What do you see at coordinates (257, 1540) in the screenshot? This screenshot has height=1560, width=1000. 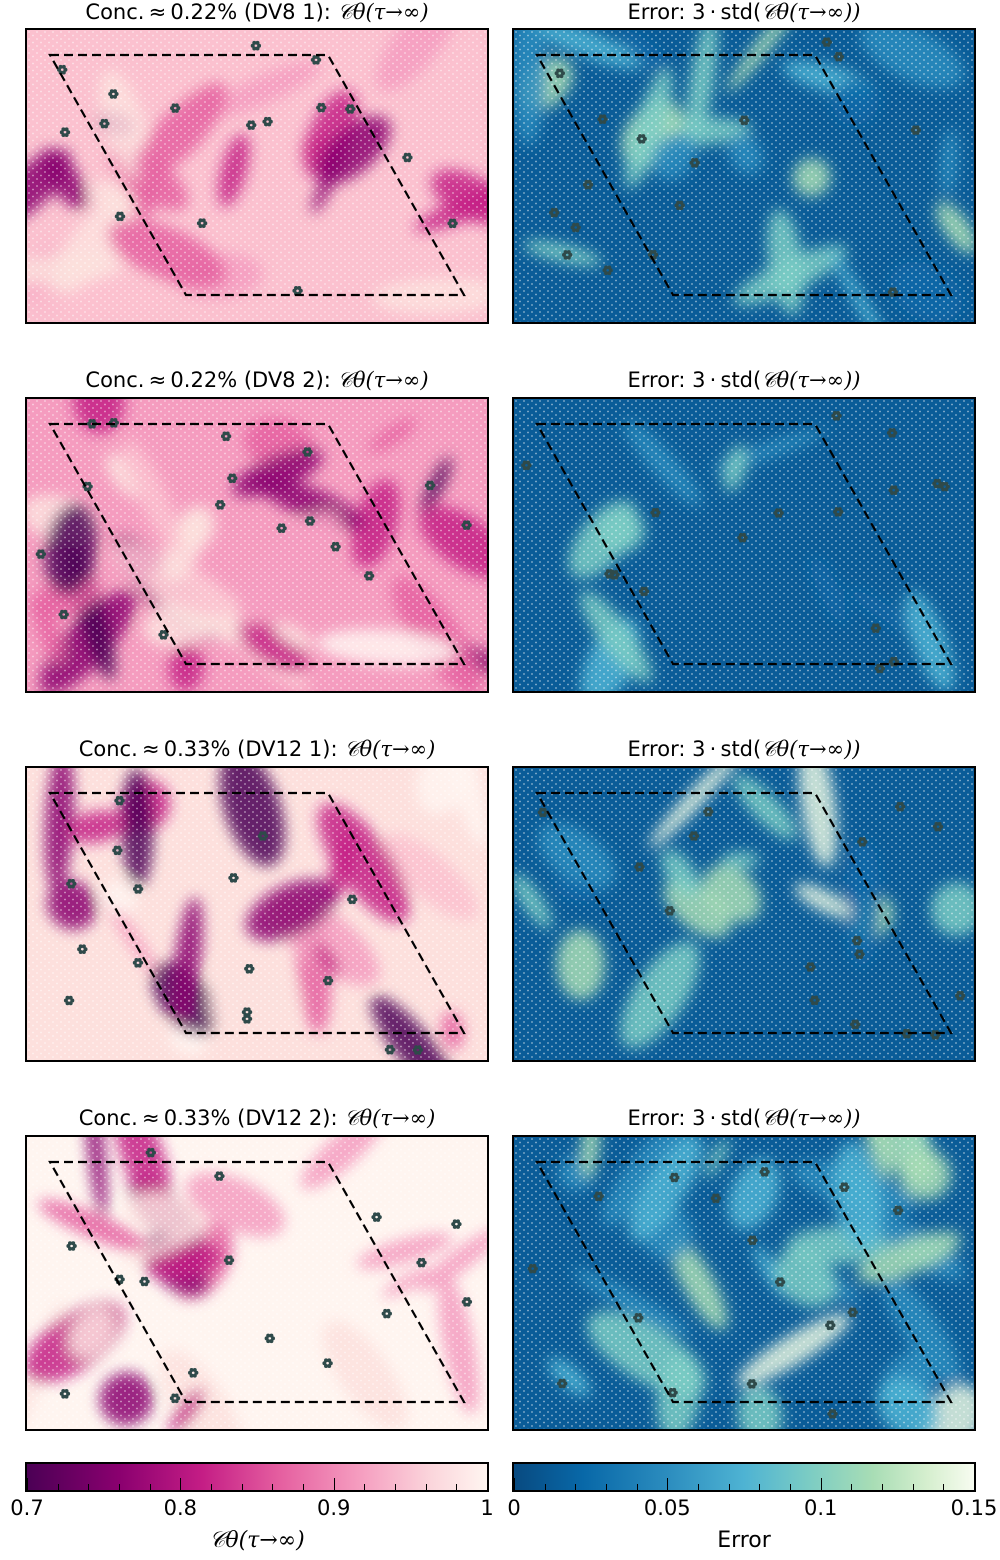 I see `colorbar-concurrence-label: 𝒞θ(τ→∞)` at bounding box center [257, 1540].